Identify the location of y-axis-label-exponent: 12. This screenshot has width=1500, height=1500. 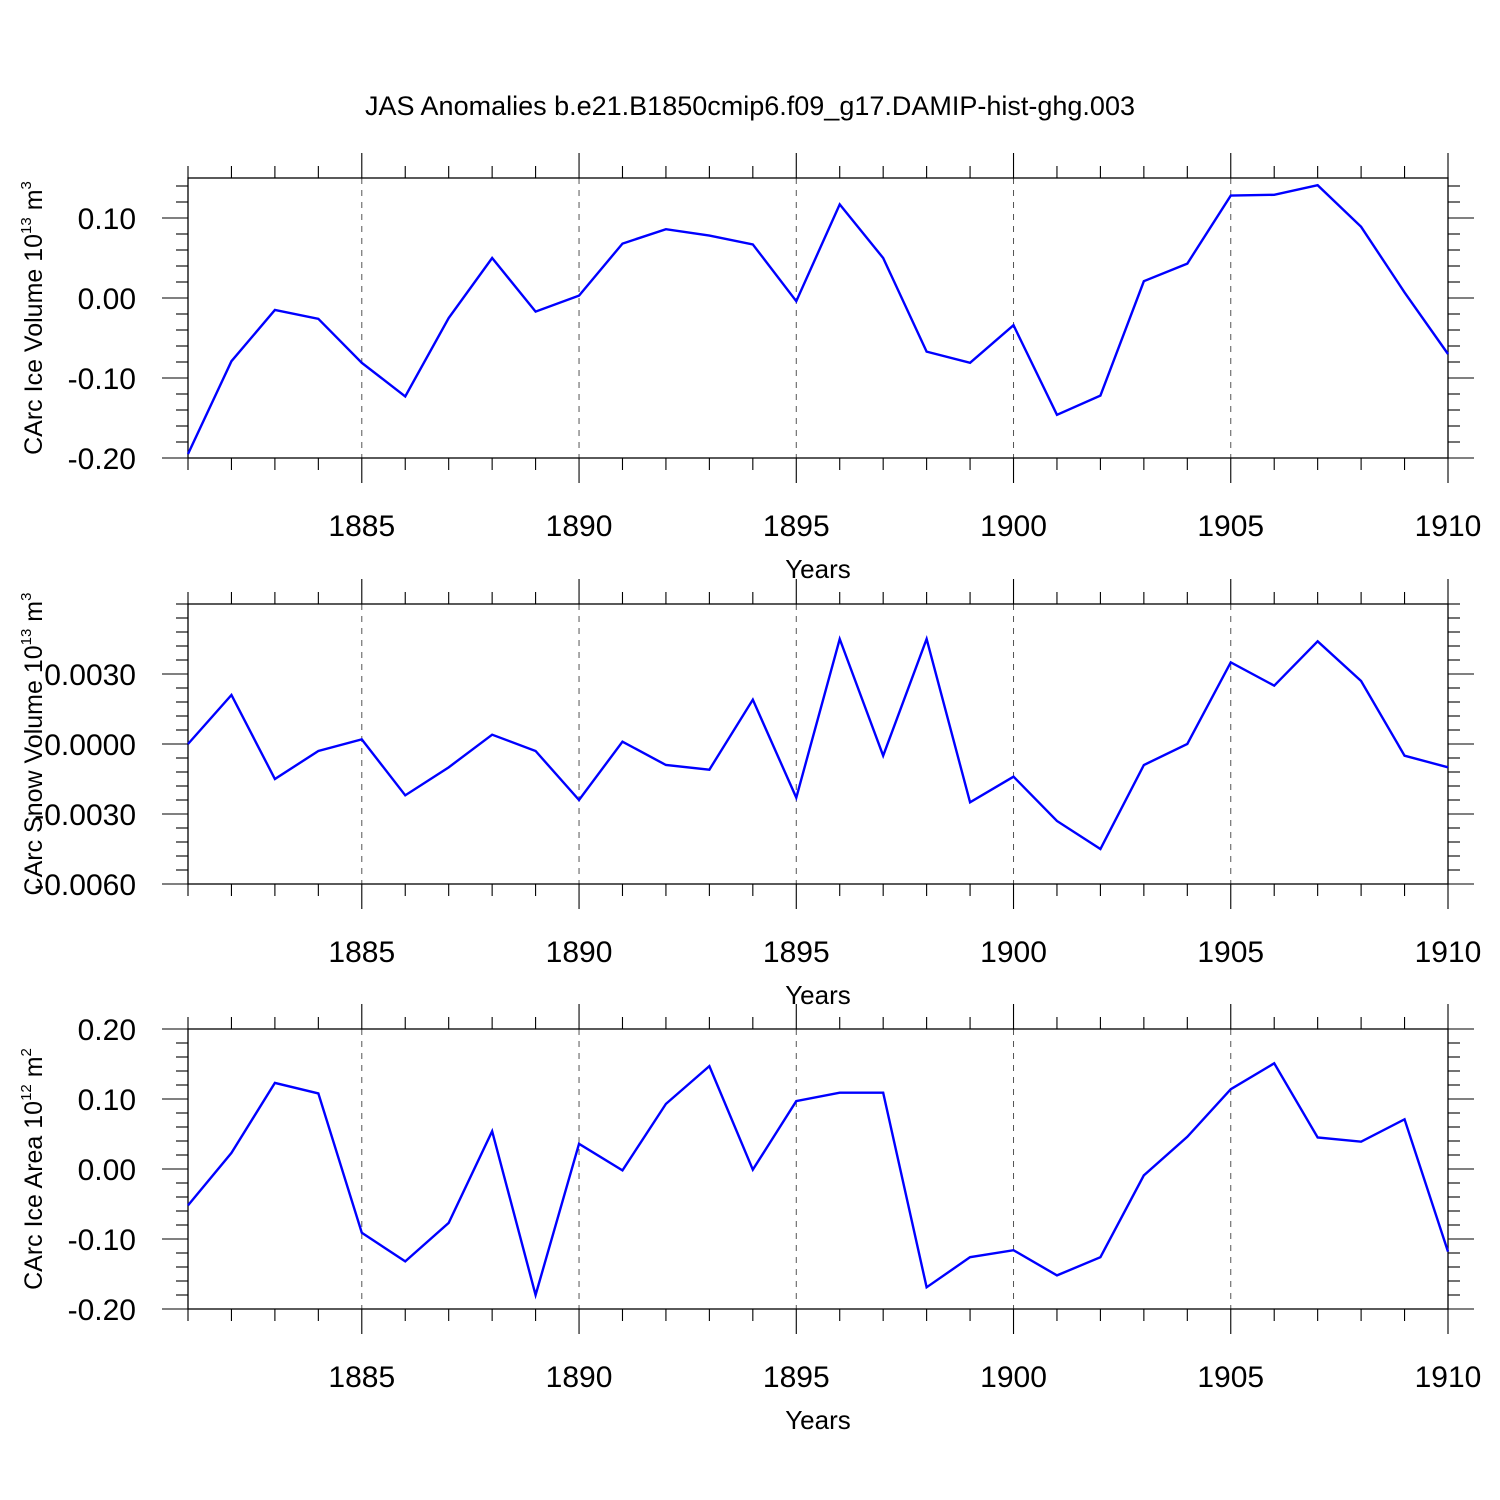
(26, 1092).